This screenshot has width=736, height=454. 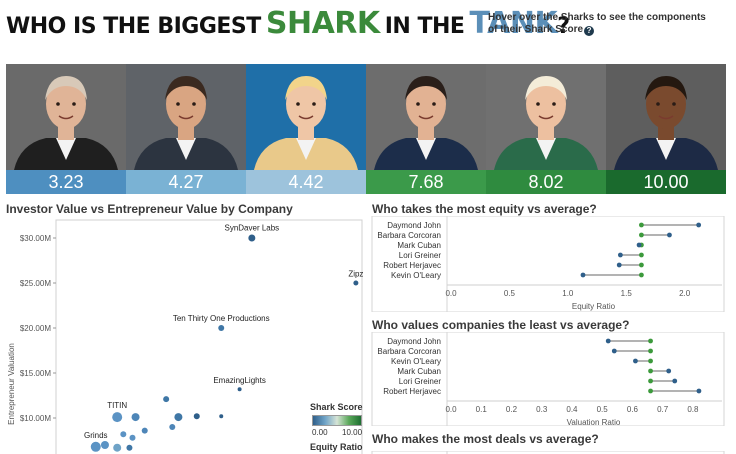 I want to click on point-label: Ten Thirty One Productions, so click(x=221, y=318).